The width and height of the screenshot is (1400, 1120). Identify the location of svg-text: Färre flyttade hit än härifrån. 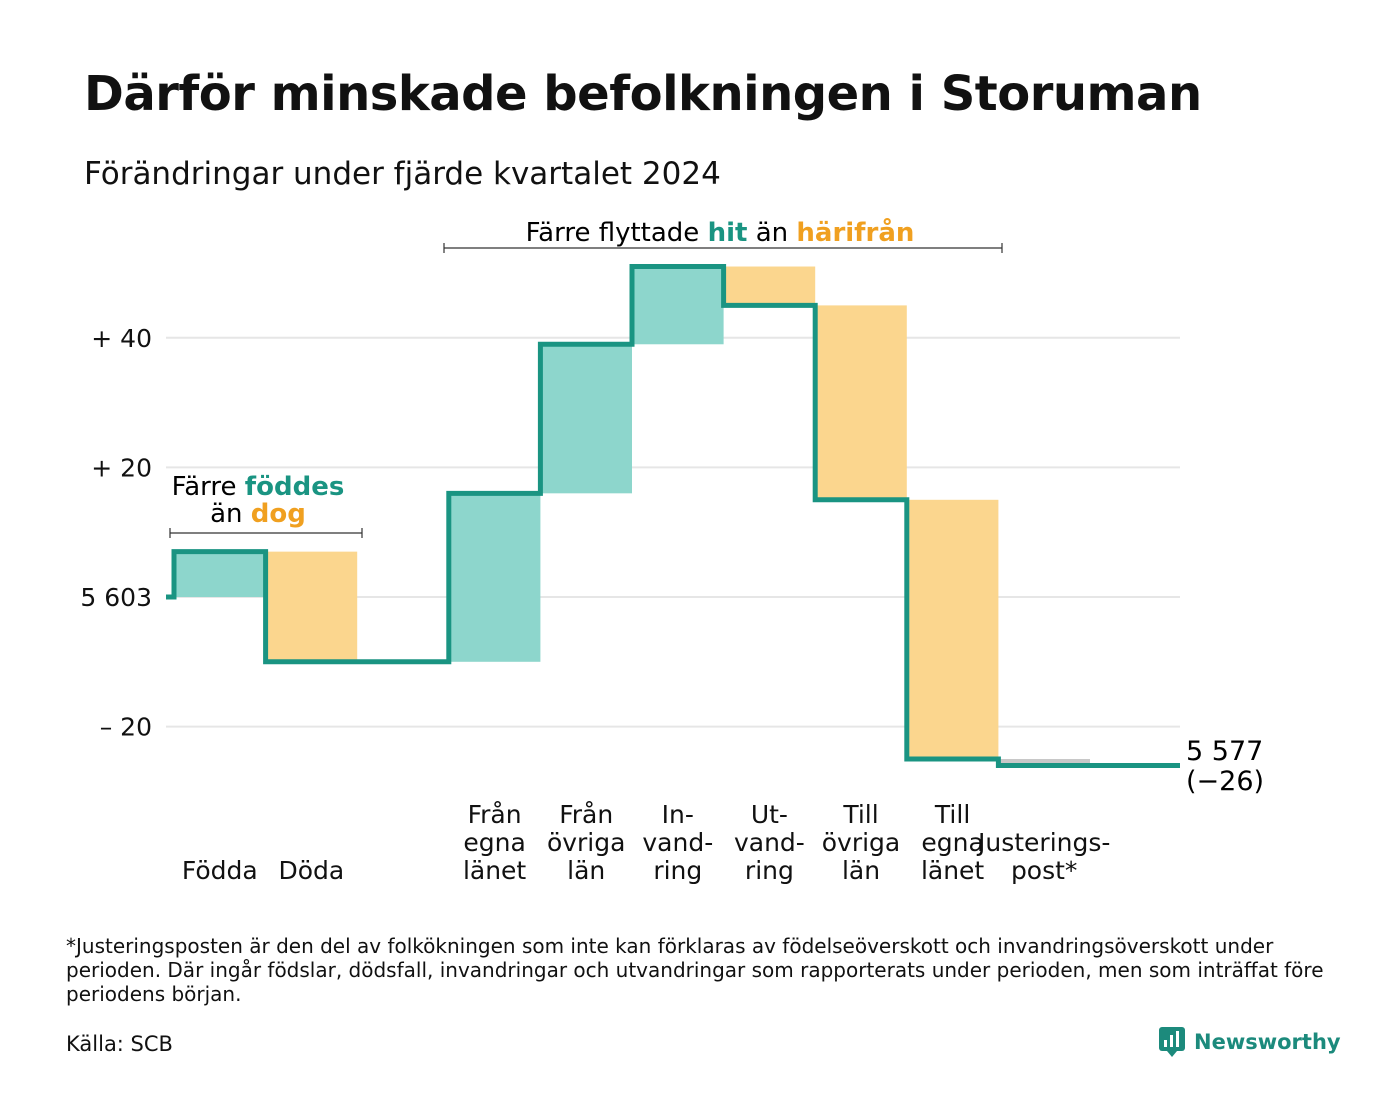
(720, 232).